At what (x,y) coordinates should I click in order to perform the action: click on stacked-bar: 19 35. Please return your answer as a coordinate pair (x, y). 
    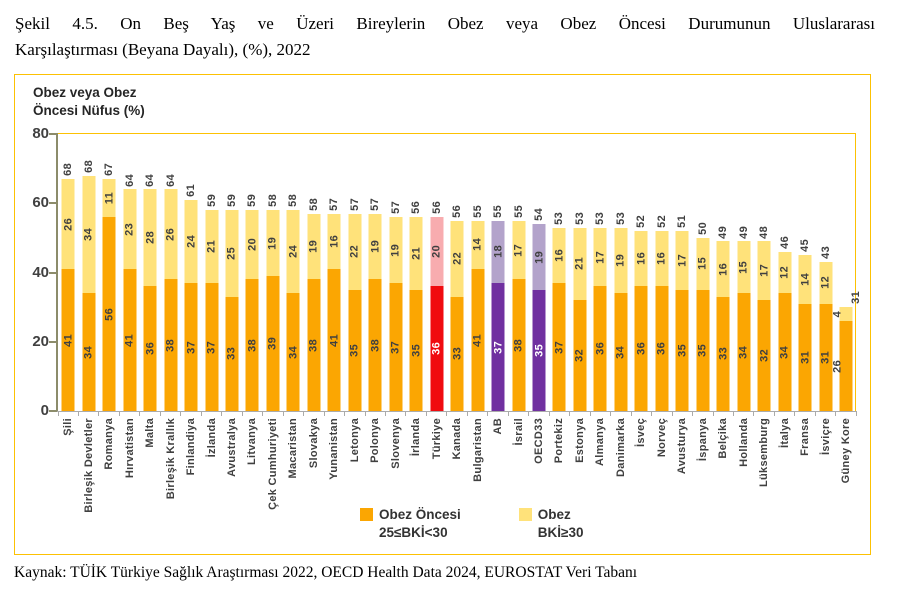
    Looking at the image, I should click on (539, 317).